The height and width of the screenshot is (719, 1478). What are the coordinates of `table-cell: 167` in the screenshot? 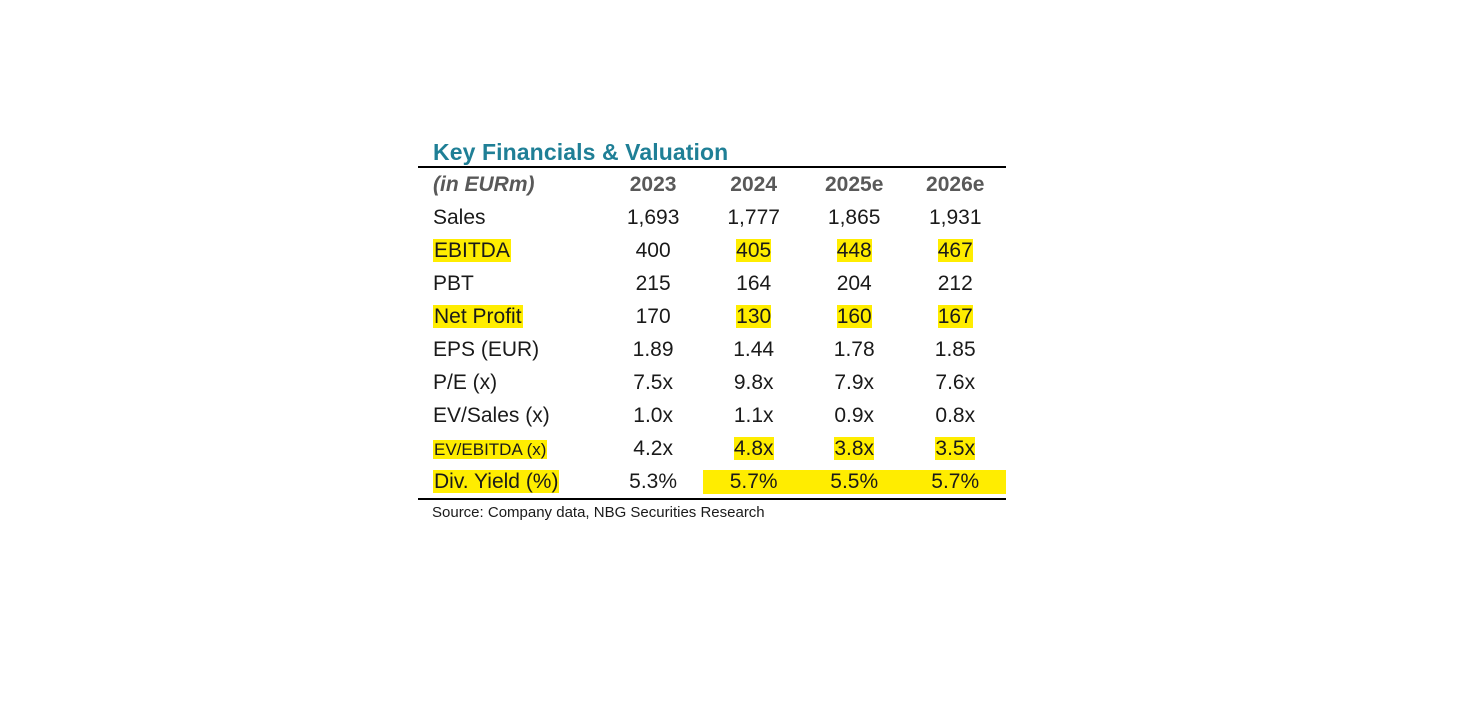 It's located at (955, 316).